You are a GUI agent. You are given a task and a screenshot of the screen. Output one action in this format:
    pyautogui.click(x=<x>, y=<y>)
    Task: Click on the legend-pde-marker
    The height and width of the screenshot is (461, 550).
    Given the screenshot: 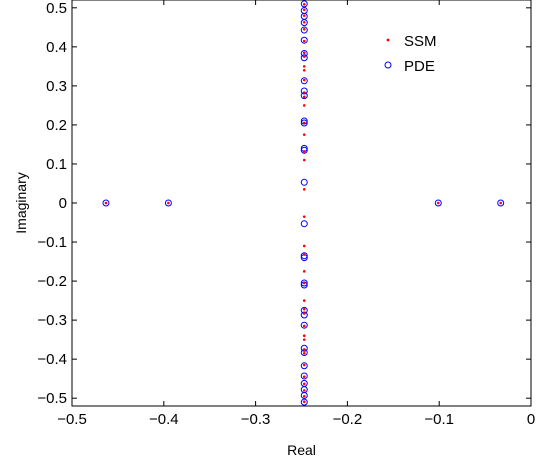 What is the action you would take?
    pyautogui.click(x=388, y=65)
    